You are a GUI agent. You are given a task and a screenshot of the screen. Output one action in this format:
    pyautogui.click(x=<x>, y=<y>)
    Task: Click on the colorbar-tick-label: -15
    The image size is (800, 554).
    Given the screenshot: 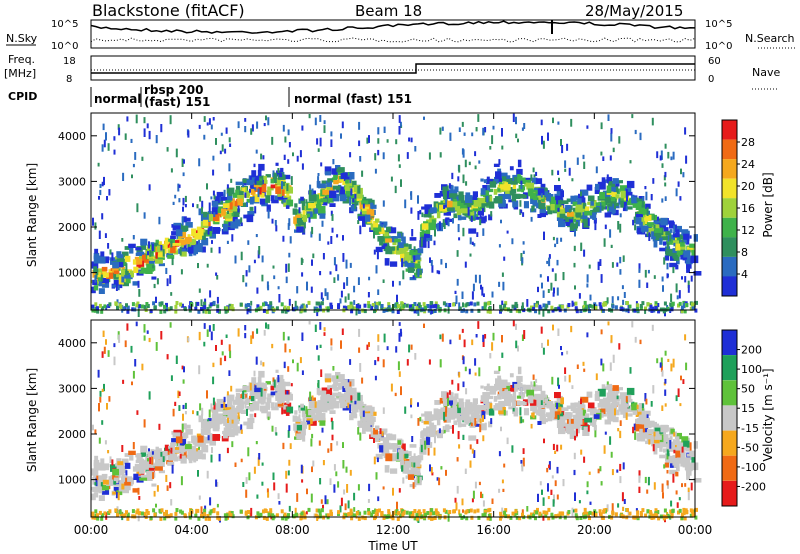 What is the action you would take?
    pyautogui.click(x=750, y=428)
    